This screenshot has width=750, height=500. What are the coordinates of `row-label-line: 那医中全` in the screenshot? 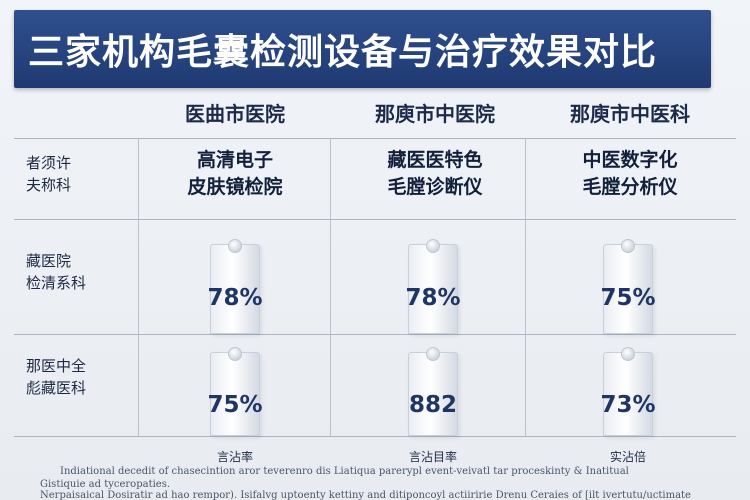 It's located at (56, 366).